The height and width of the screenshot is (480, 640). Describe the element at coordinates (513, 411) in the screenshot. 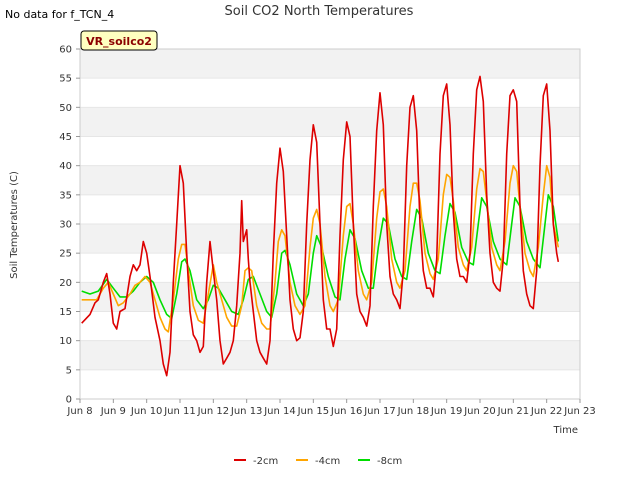

I see `x-tick-label: Jun 21` at that location.